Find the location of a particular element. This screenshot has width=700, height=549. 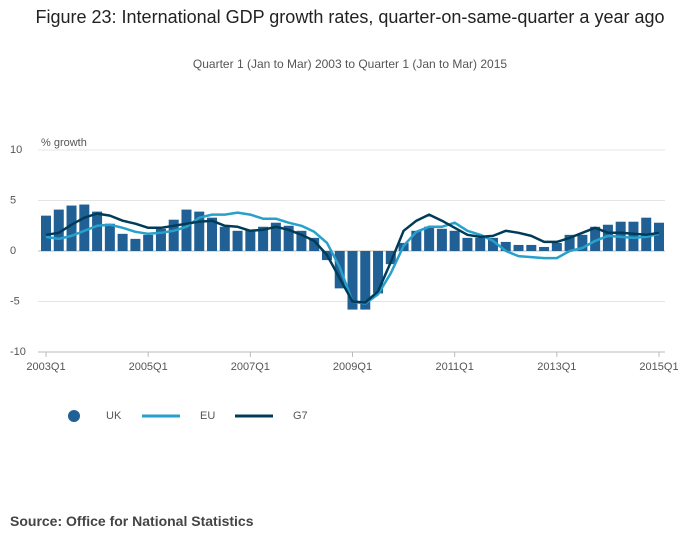

legend-label: EU is located at coordinates (207, 416).